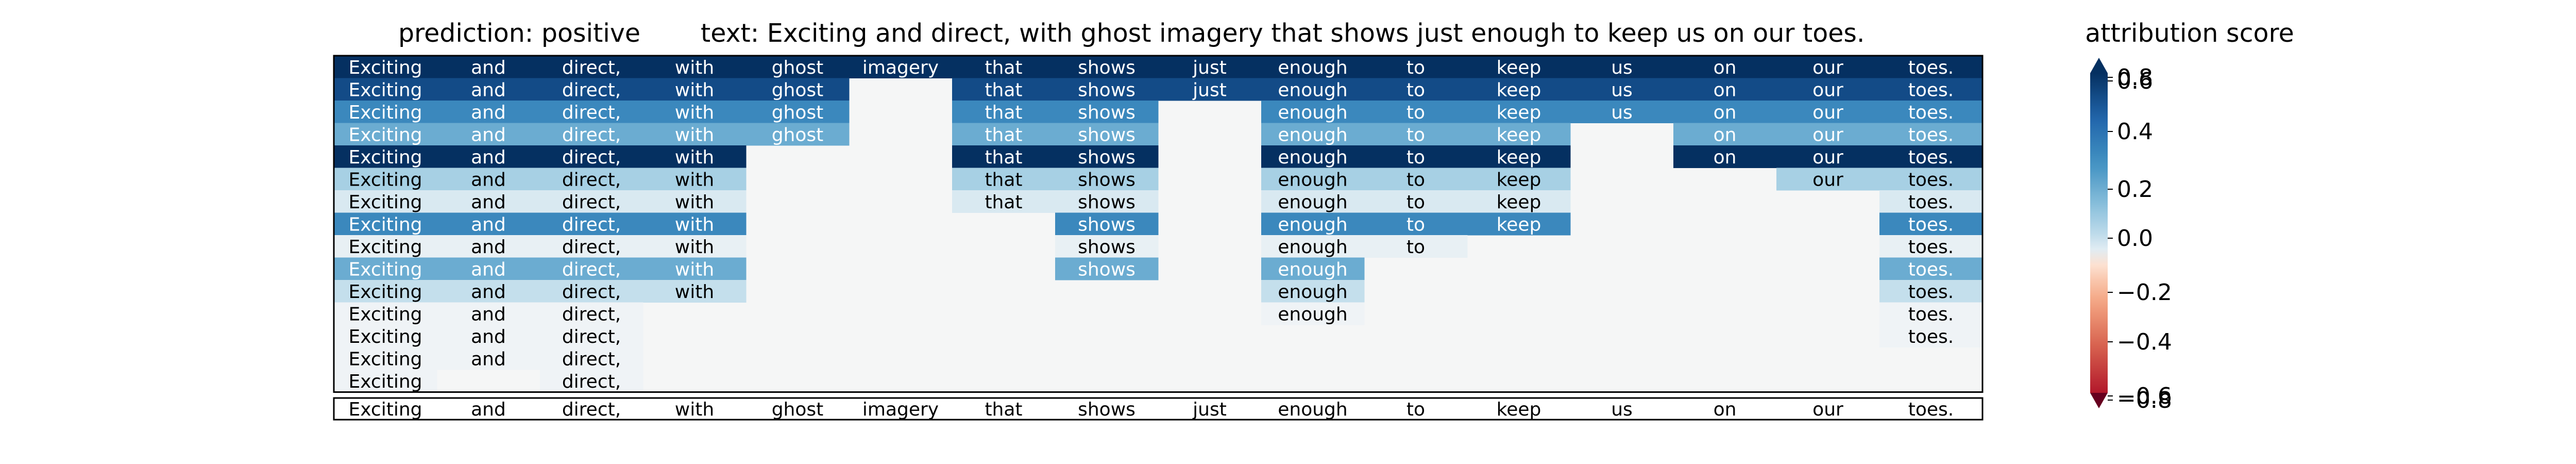 This screenshot has height=464, width=2576. What do you see at coordinates (2099, 233) in the screenshot?
I see `colorbar-gradient` at bounding box center [2099, 233].